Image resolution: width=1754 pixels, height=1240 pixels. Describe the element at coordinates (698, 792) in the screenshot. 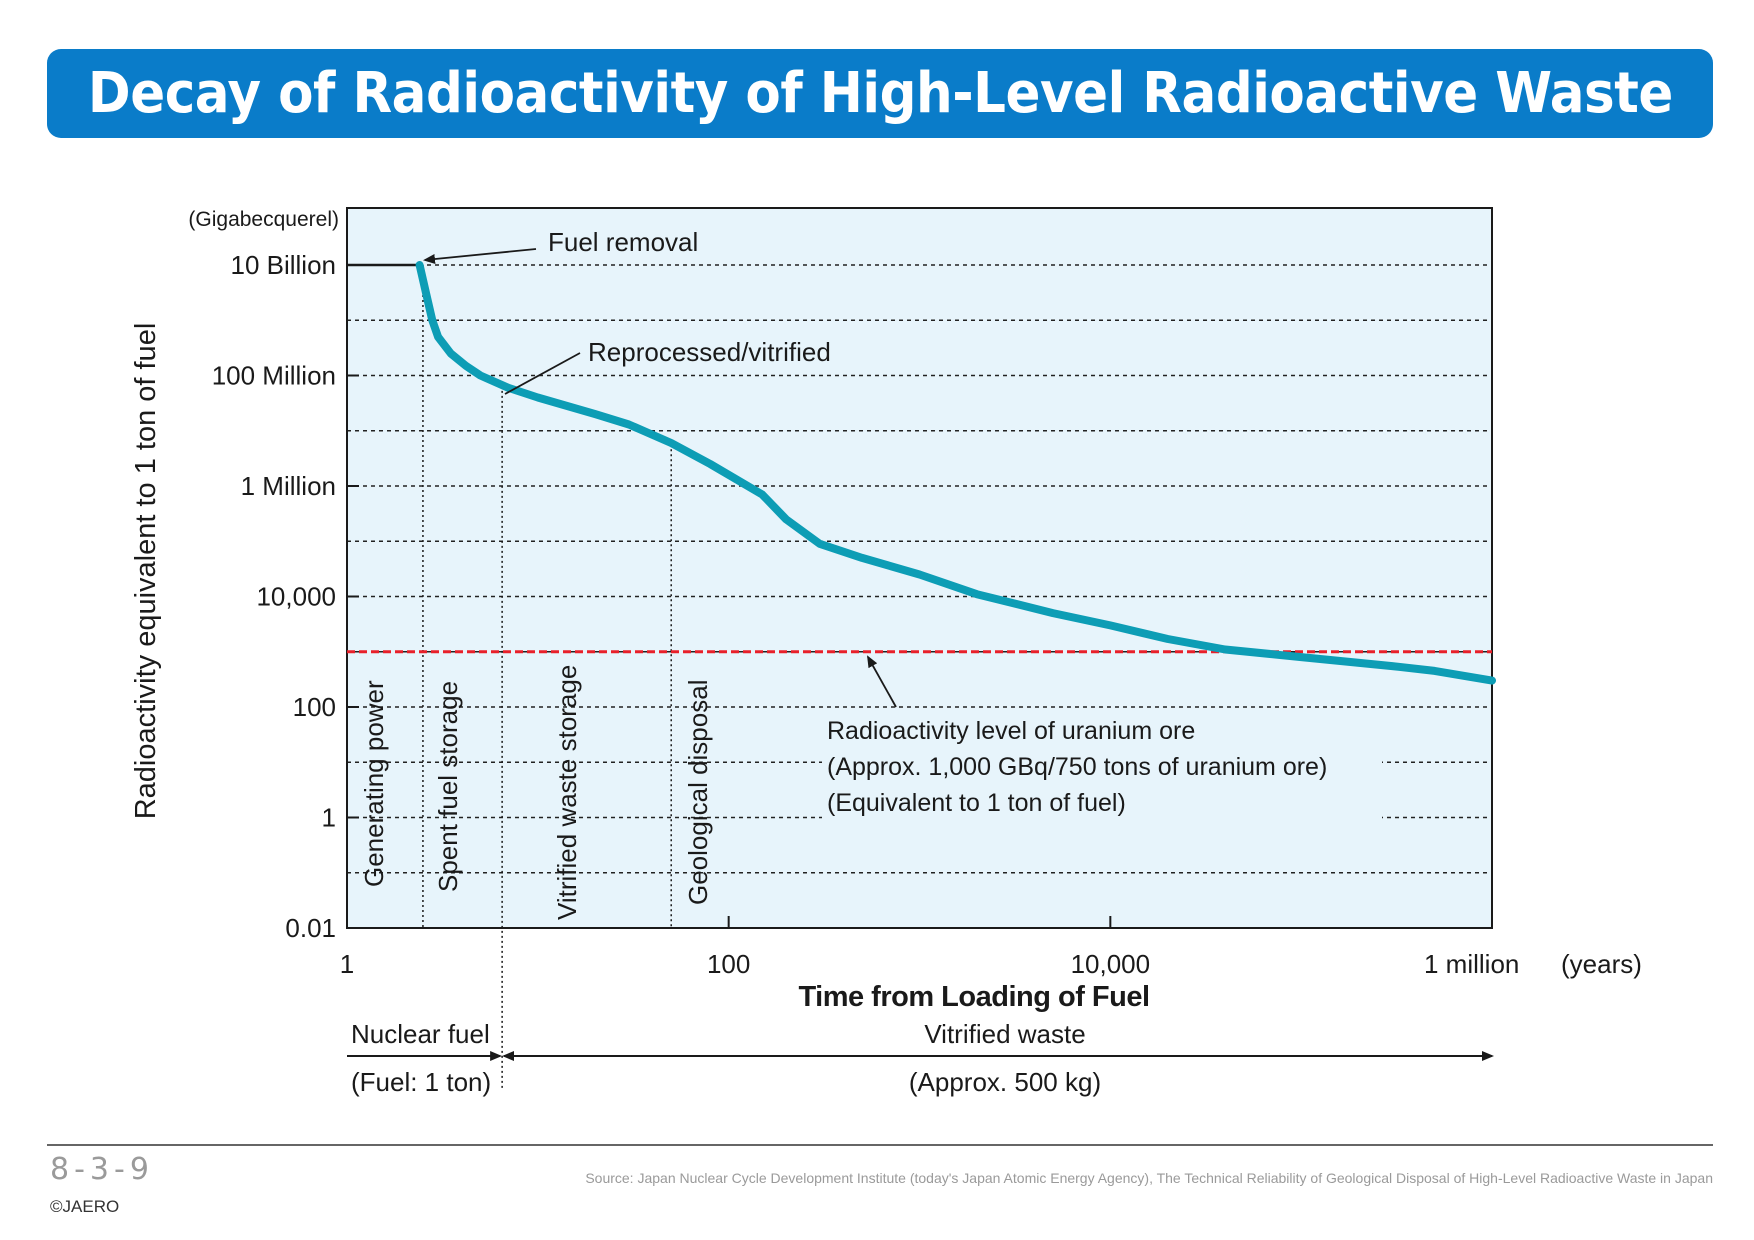

I see `phase-label: Geological disposal` at that location.